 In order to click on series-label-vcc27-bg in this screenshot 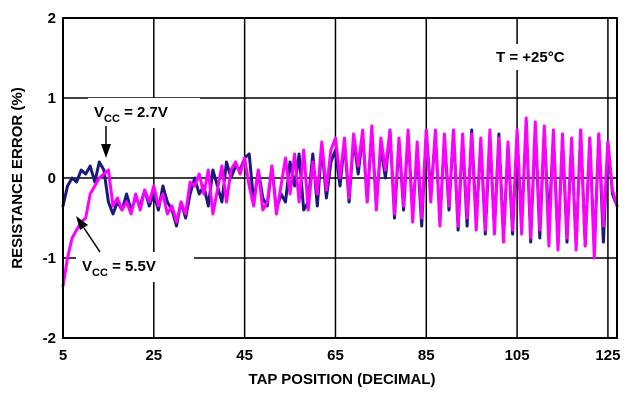, I will do `click(144, 113)`.